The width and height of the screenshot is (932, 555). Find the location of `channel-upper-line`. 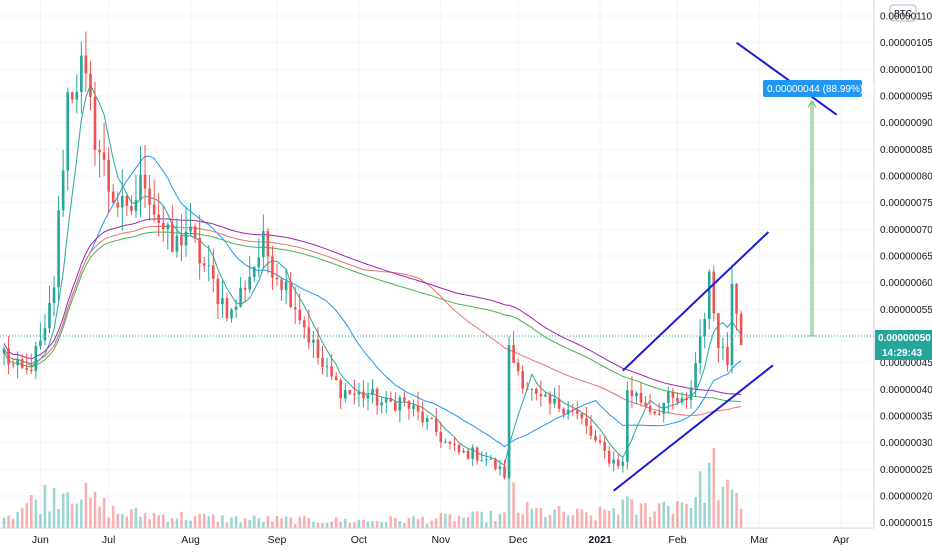

channel-upper-line is located at coordinates (696, 301).